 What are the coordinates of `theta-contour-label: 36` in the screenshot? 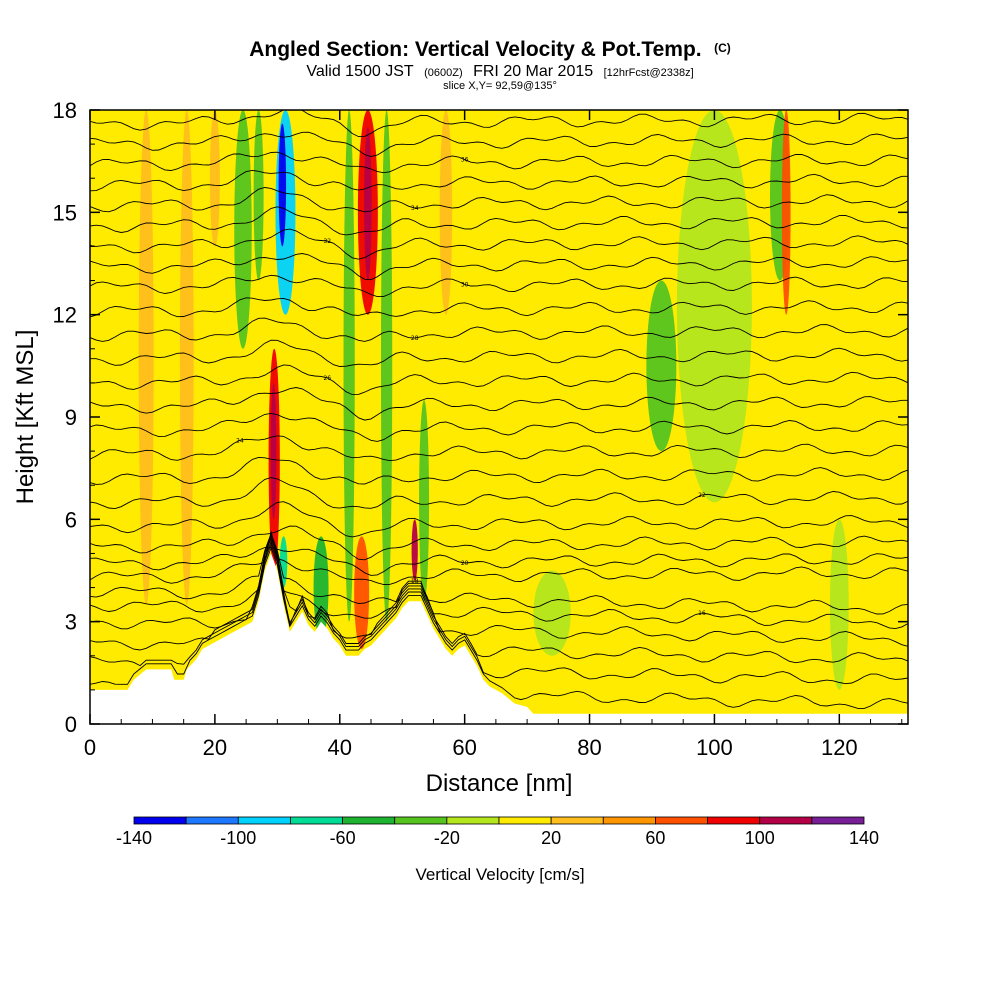 It's located at (465, 160).